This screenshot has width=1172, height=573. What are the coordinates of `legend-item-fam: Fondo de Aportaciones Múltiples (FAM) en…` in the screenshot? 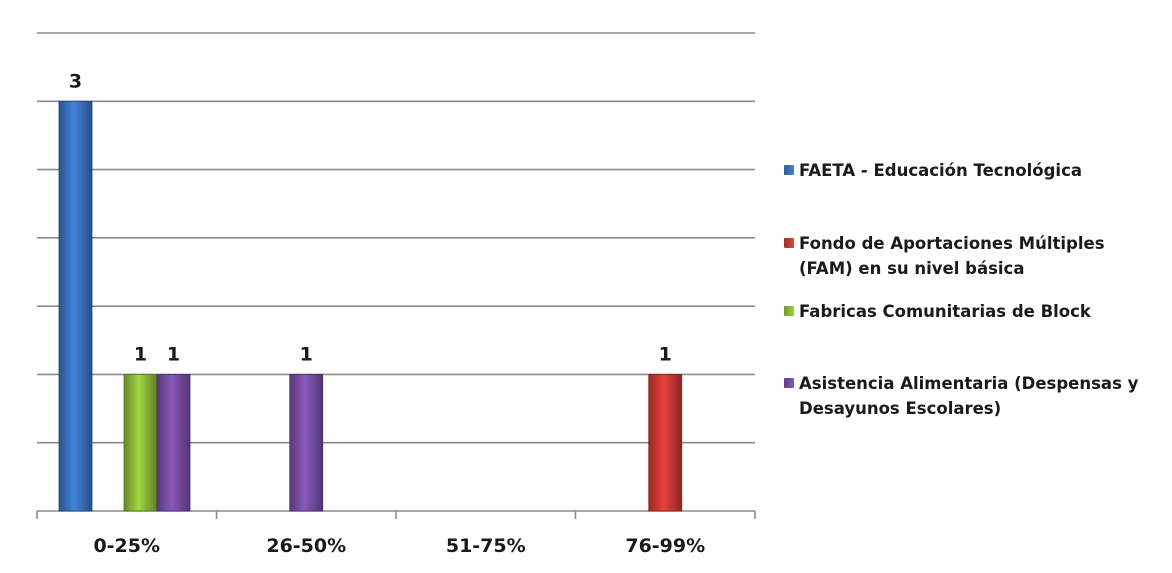 It's located at (944, 256).